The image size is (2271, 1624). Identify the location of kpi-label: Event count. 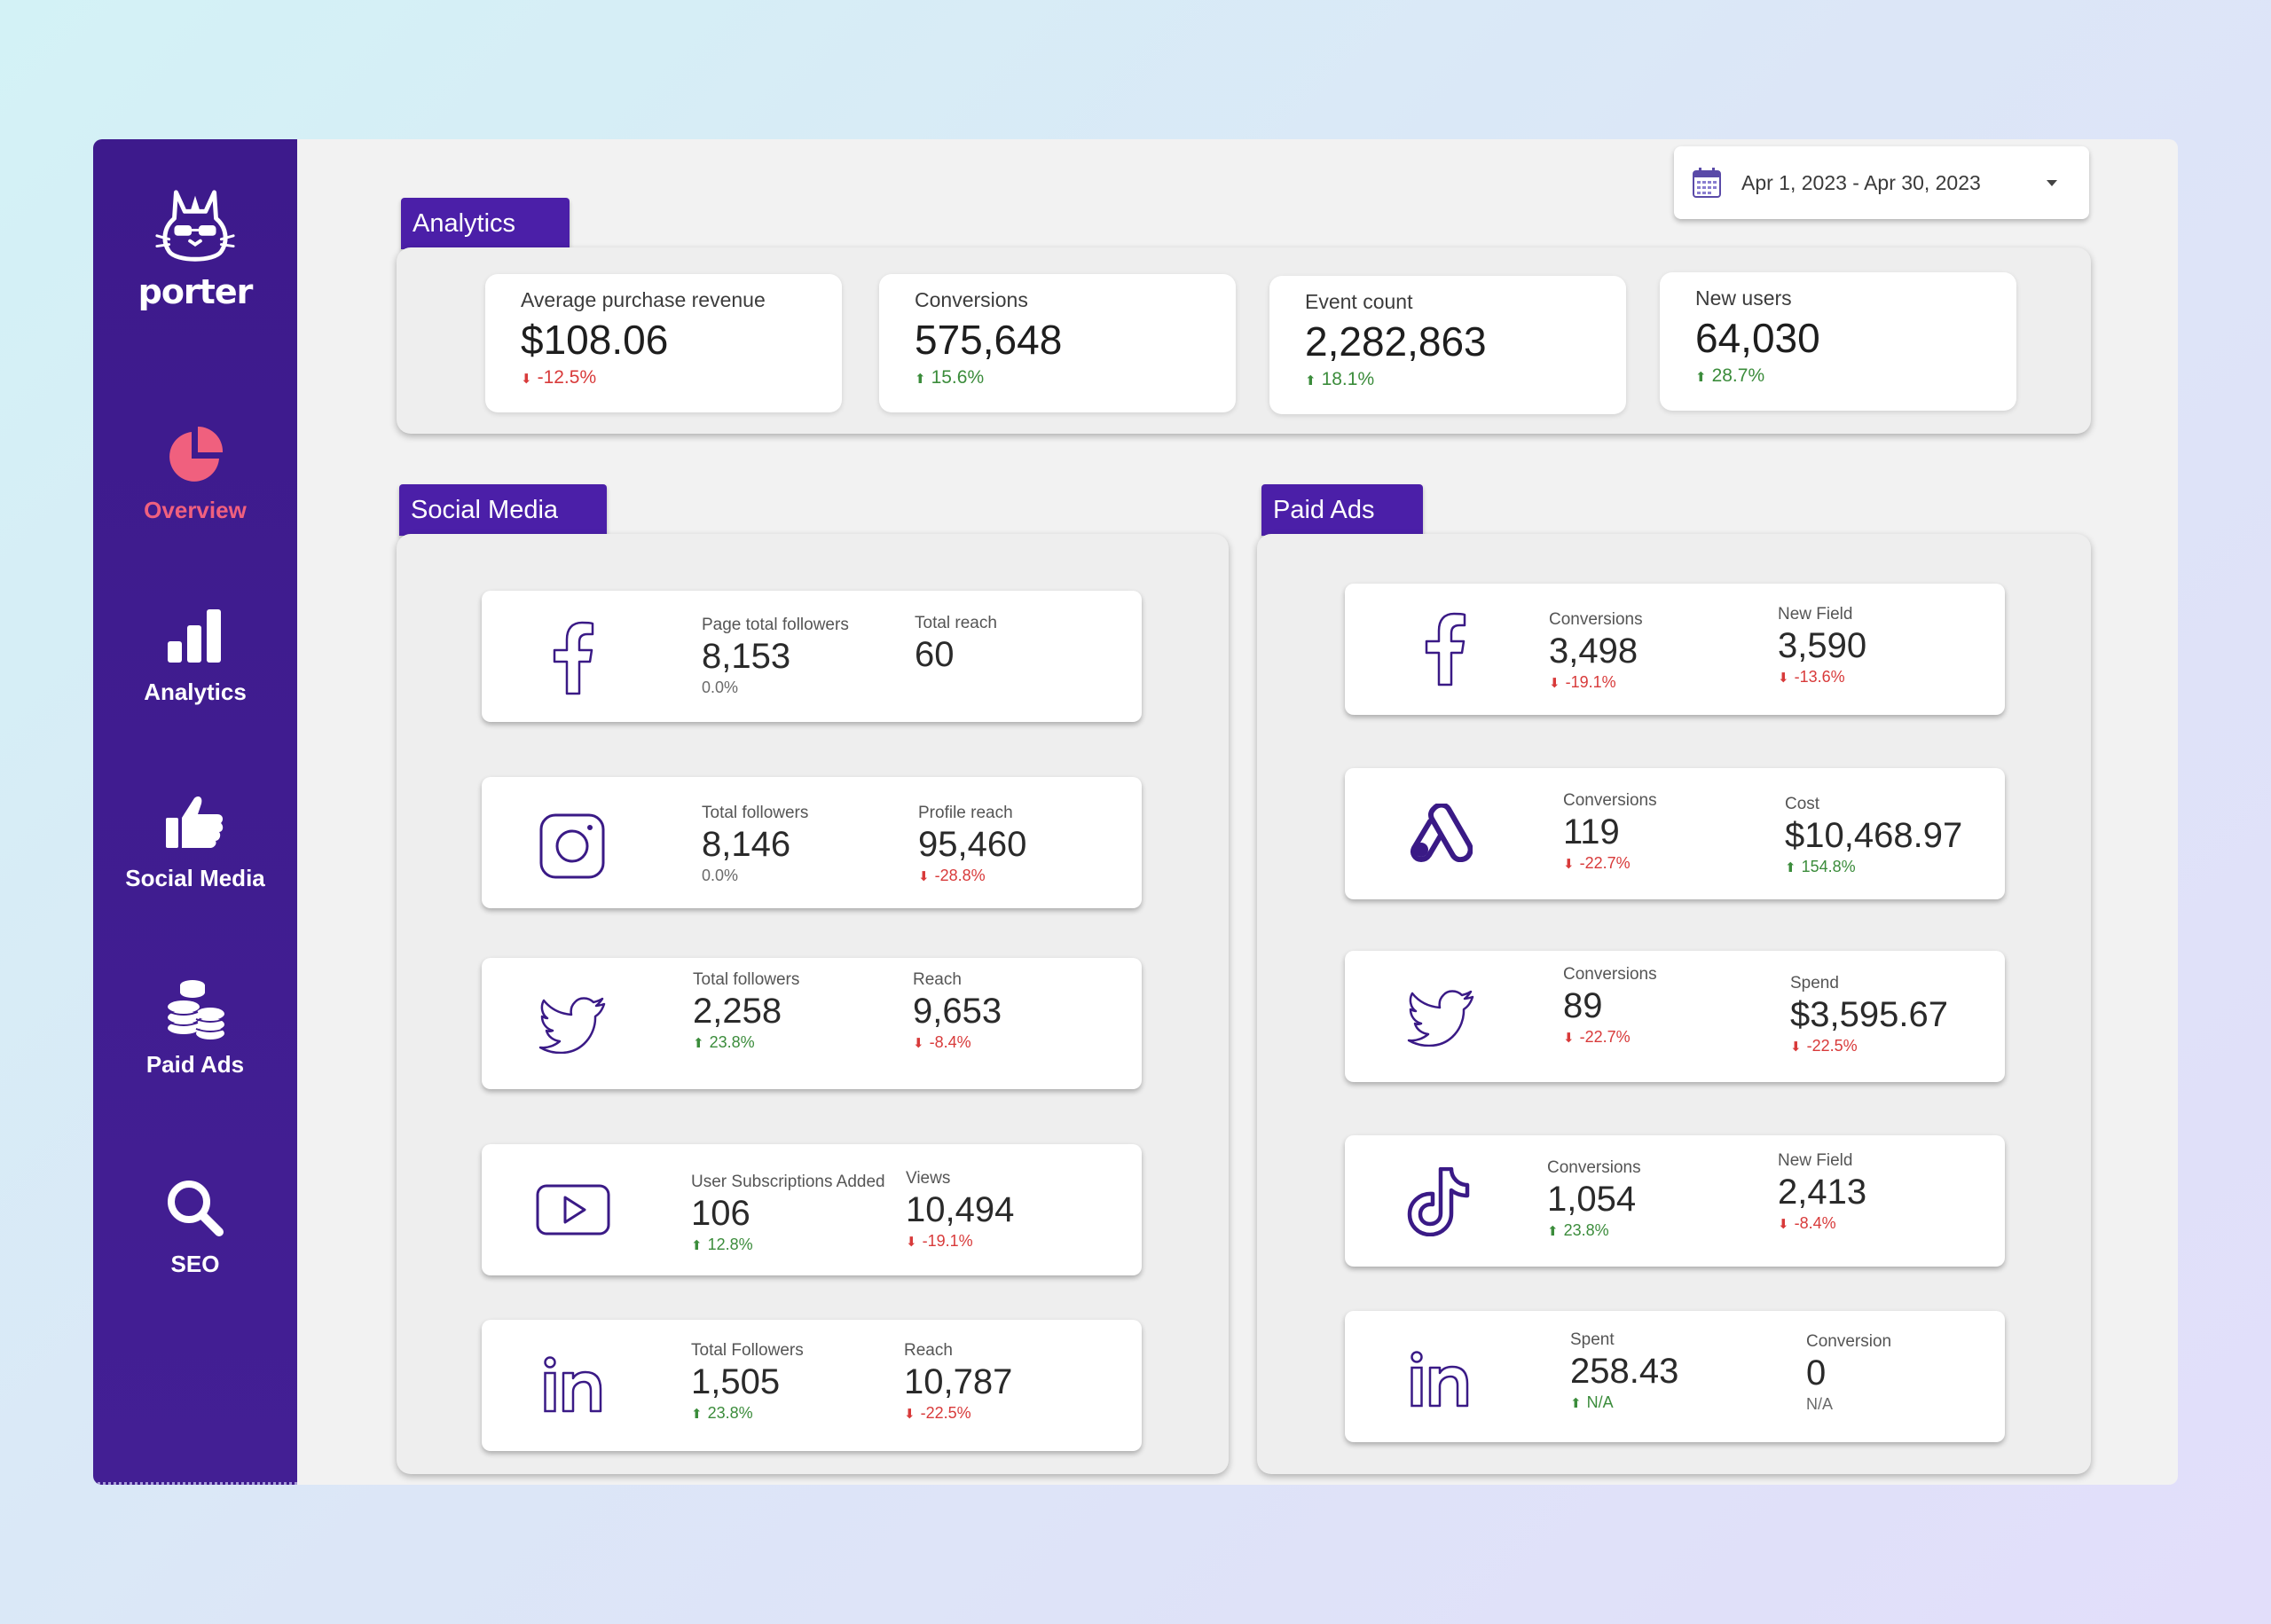
(1359, 302).